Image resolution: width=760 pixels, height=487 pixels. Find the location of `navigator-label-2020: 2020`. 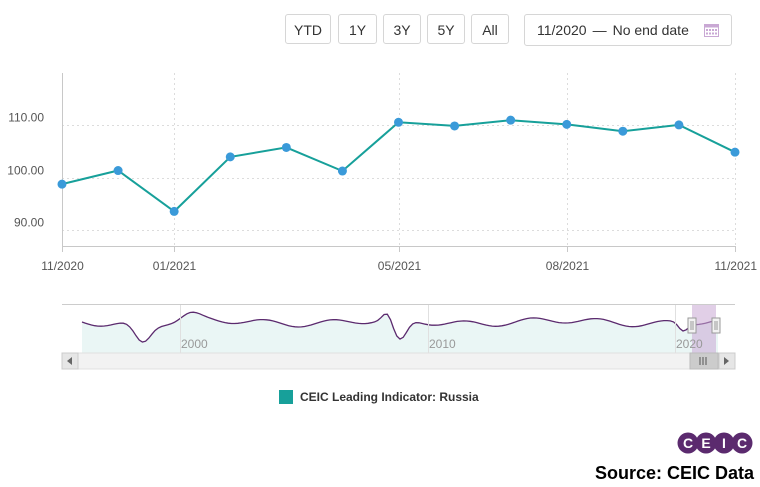

navigator-label-2020: 2020 is located at coordinates (689, 344).